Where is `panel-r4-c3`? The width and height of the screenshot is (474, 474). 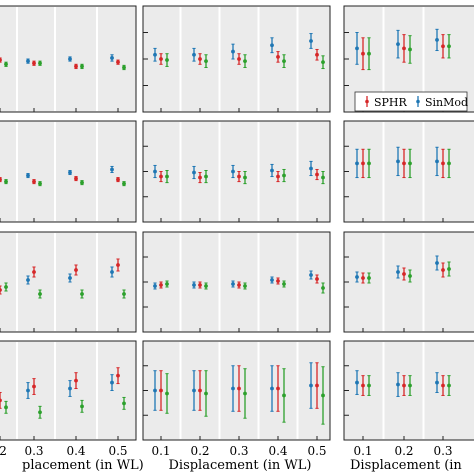 panel-r4-c3 is located at coordinates (408, 390).